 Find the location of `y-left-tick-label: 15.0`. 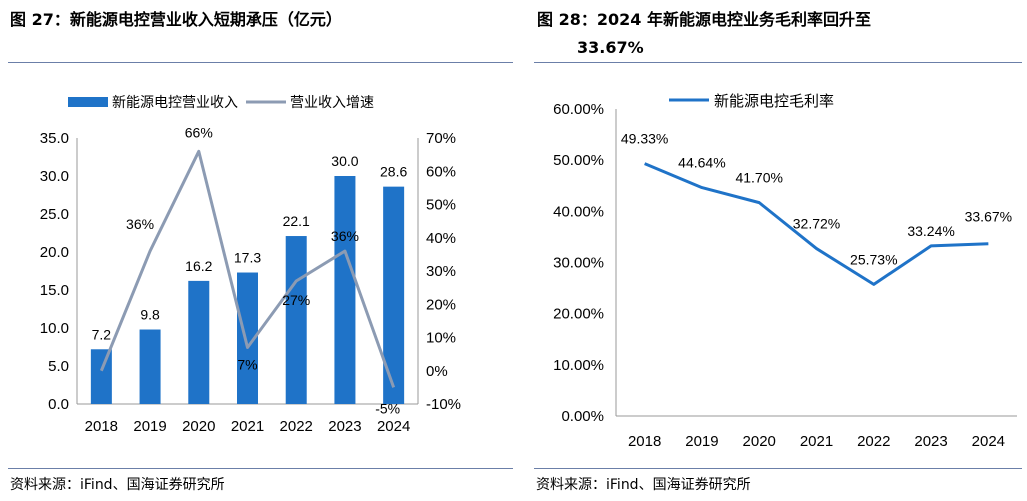

y-left-tick-label: 15.0 is located at coordinates (54, 290).